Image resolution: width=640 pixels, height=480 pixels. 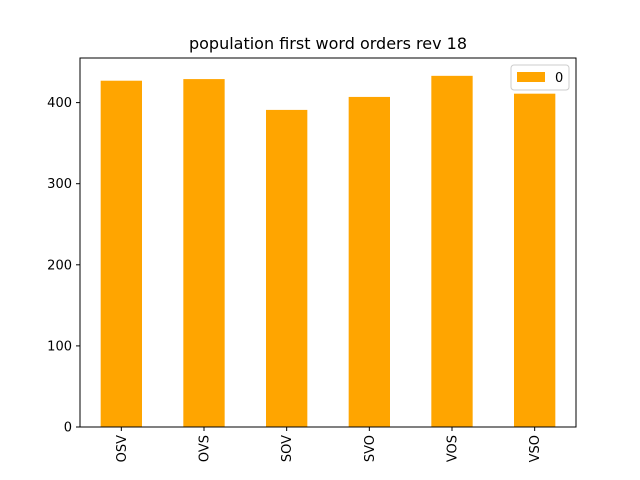 I want to click on y-tick-label: 0, so click(x=68, y=428).